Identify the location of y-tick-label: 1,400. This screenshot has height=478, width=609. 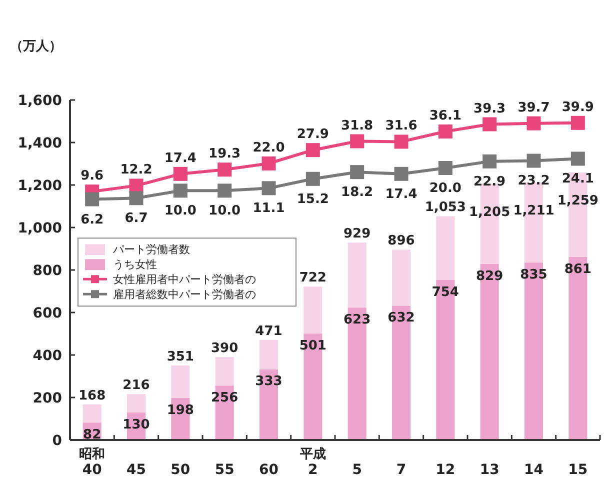
(40, 144).